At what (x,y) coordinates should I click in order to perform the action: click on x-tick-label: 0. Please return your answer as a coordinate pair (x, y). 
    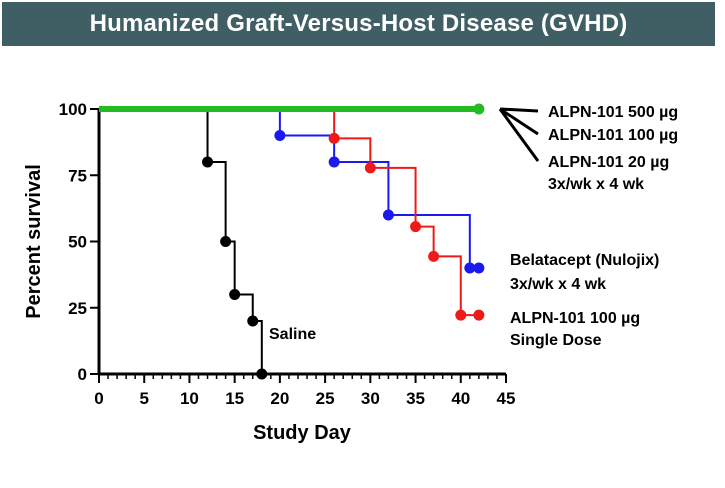
    Looking at the image, I should click on (98, 398).